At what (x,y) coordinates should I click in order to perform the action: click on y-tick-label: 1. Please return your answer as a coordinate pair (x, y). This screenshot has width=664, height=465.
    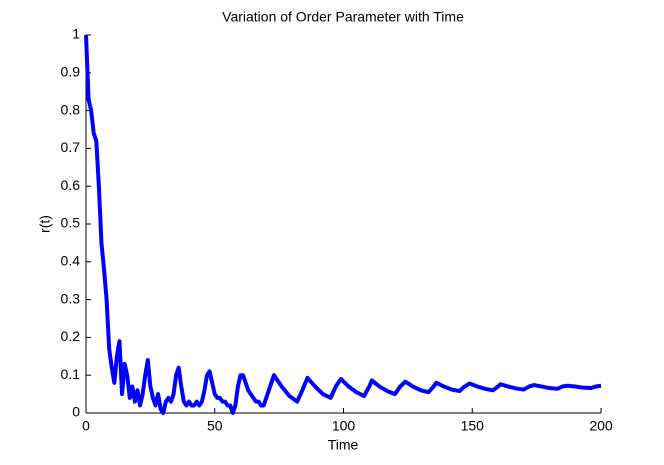
    Looking at the image, I should click on (76, 34).